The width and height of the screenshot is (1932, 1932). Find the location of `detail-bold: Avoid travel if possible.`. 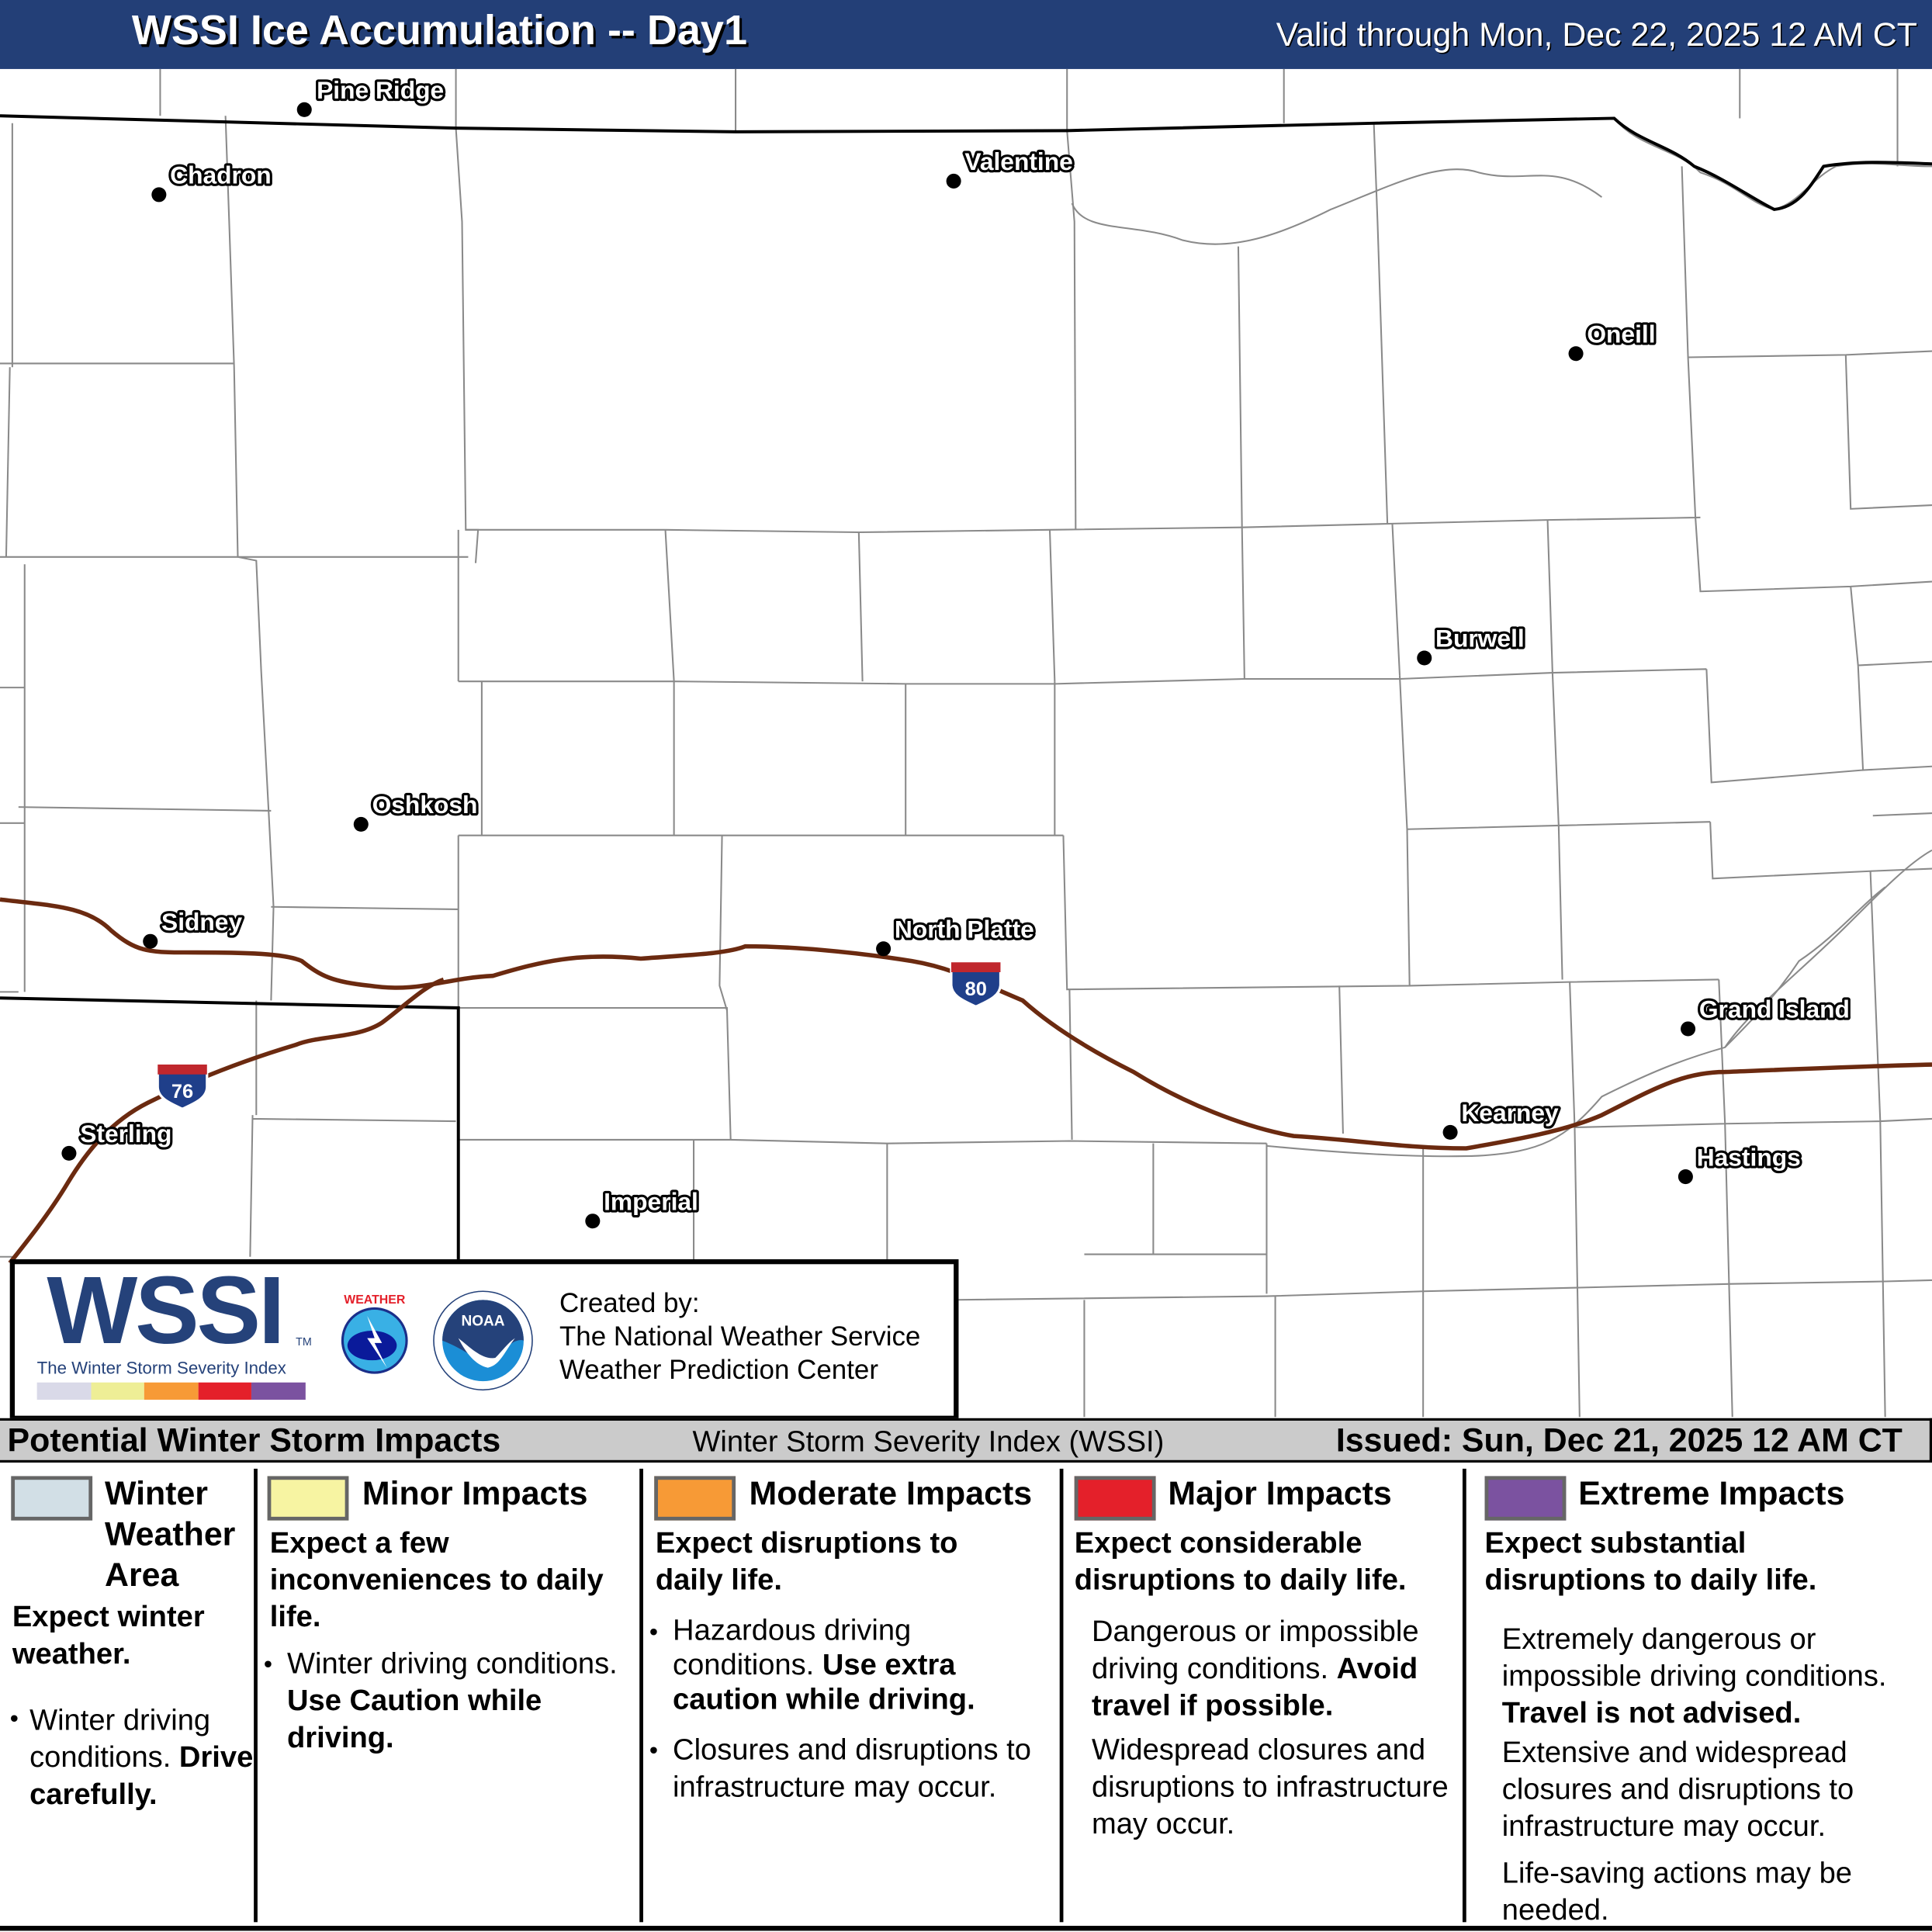

detail-bold: Avoid travel if possible. is located at coordinates (1254, 1687).